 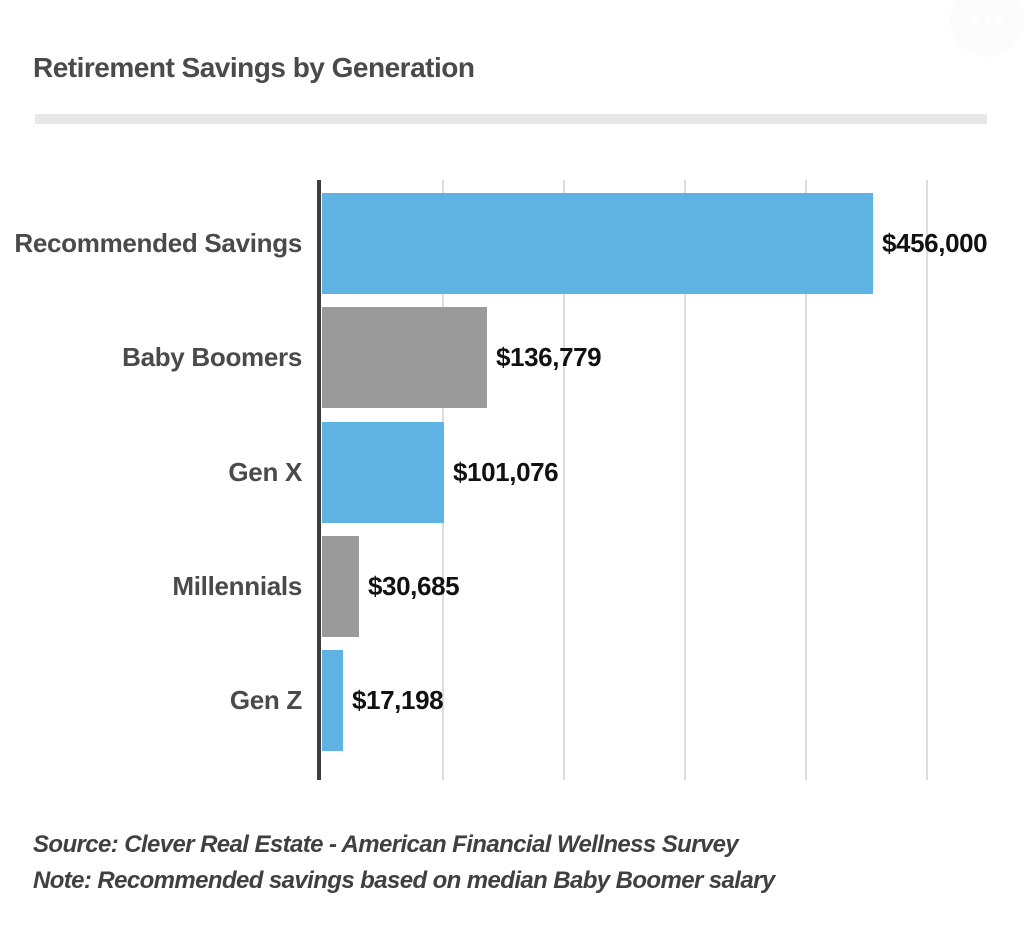 I want to click on value-label: $30,685, so click(x=414, y=586).